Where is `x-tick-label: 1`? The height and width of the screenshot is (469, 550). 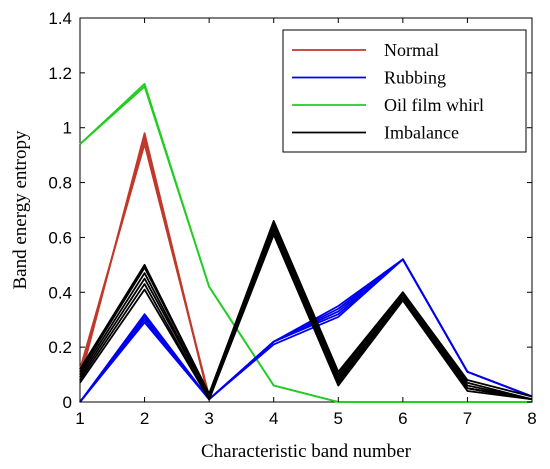 x-tick-label: 1 is located at coordinates (79, 418).